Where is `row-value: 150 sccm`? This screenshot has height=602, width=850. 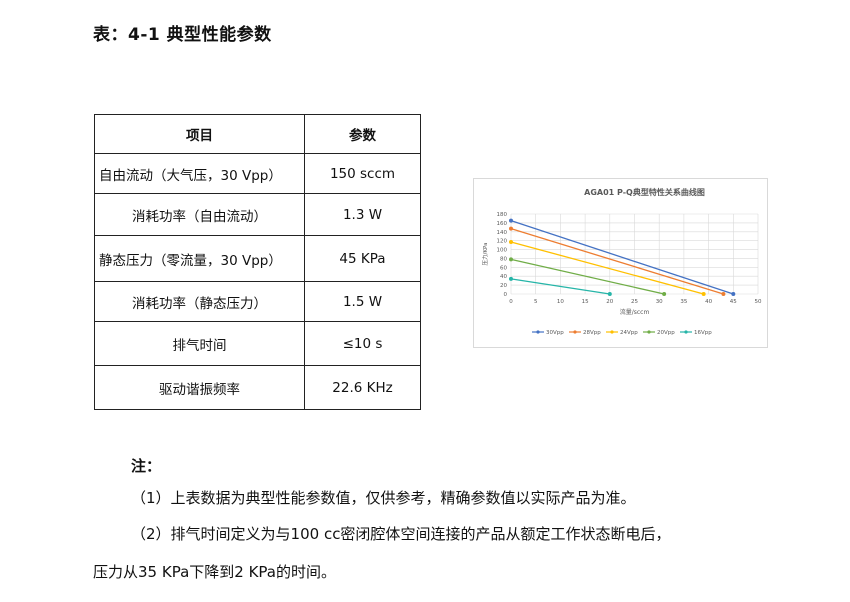
row-value: 150 sccm is located at coordinates (362, 173).